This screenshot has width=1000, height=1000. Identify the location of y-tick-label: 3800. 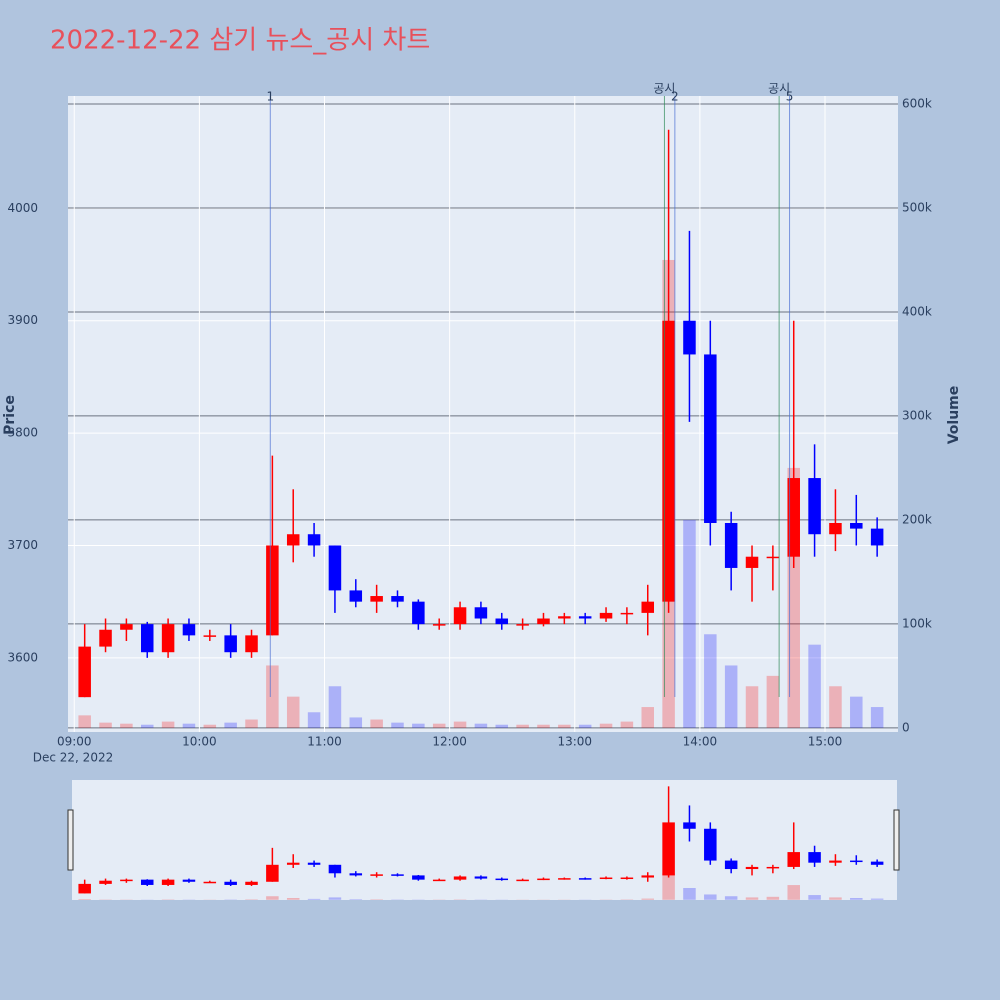
(22, 433).